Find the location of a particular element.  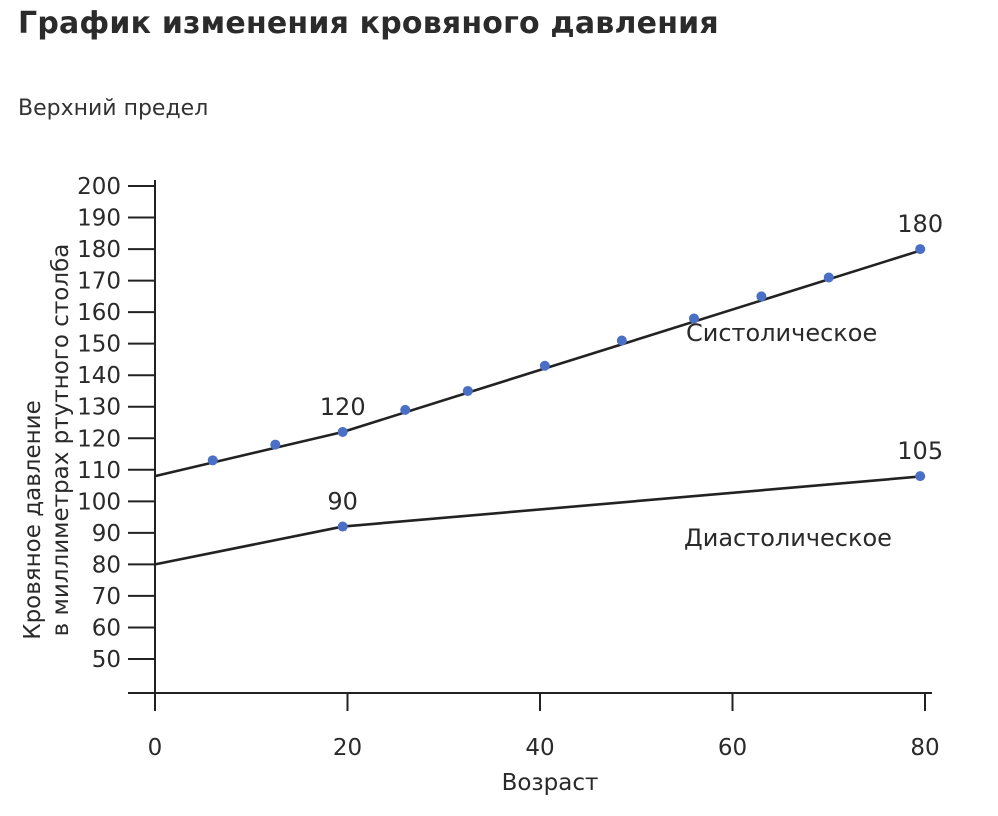

y-tick-label: 100 is located at coordinates (99, 502).